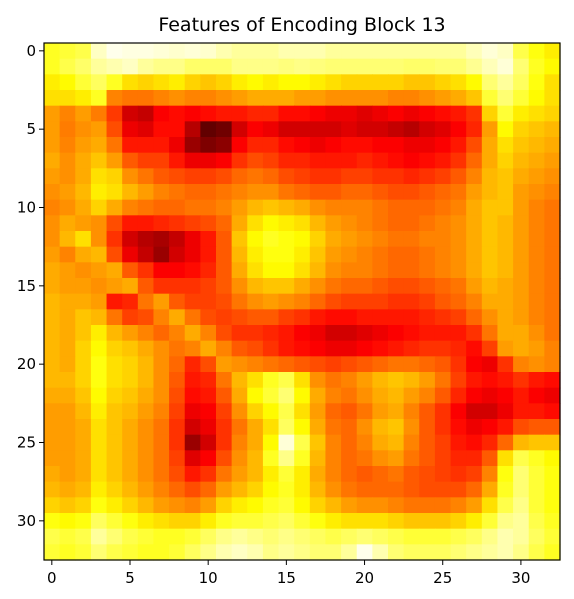 Image resolution: width=574 pixels, height=599 pixels. Describe the element at coordinates (26, 286) in the screenshot. I see `y-tick-label: 15` at that location.